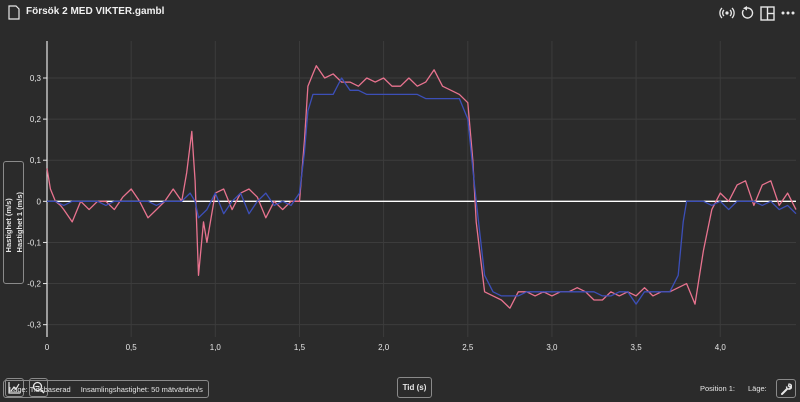  I want to click on y-axis-label-button: Hastighet (m/s) Hastighet 1 (m/s), so click(13, 222).